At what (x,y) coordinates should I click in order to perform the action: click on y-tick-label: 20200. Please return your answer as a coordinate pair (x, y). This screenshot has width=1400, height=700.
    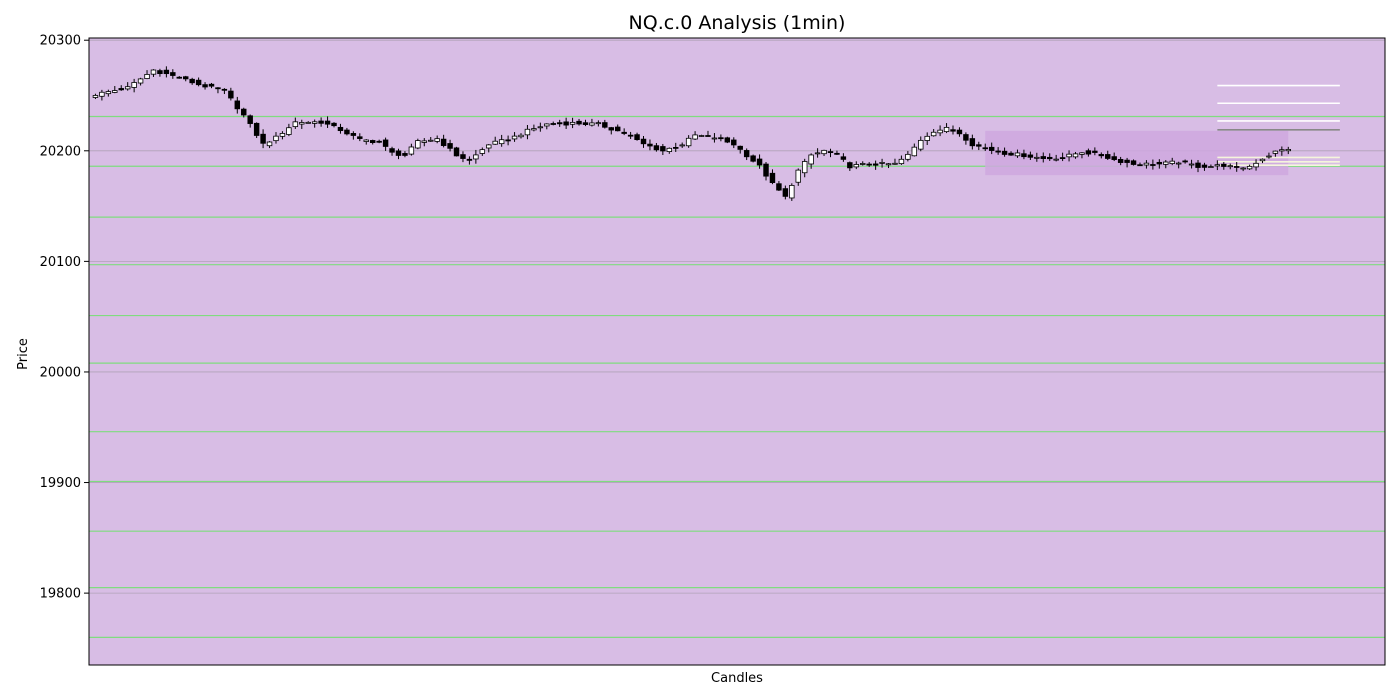
    Looking at the image, I should click on (60, 151).